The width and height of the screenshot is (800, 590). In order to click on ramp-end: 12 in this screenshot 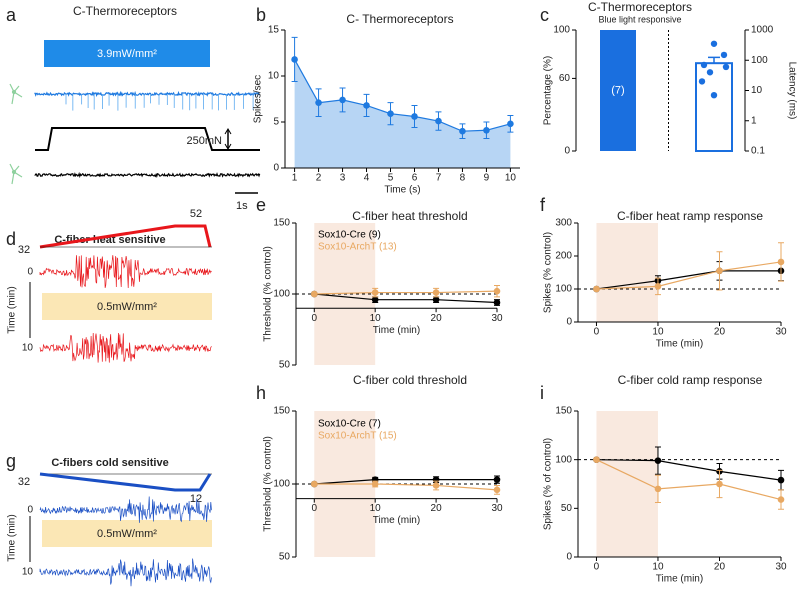, I will do `click(196, 499)`.